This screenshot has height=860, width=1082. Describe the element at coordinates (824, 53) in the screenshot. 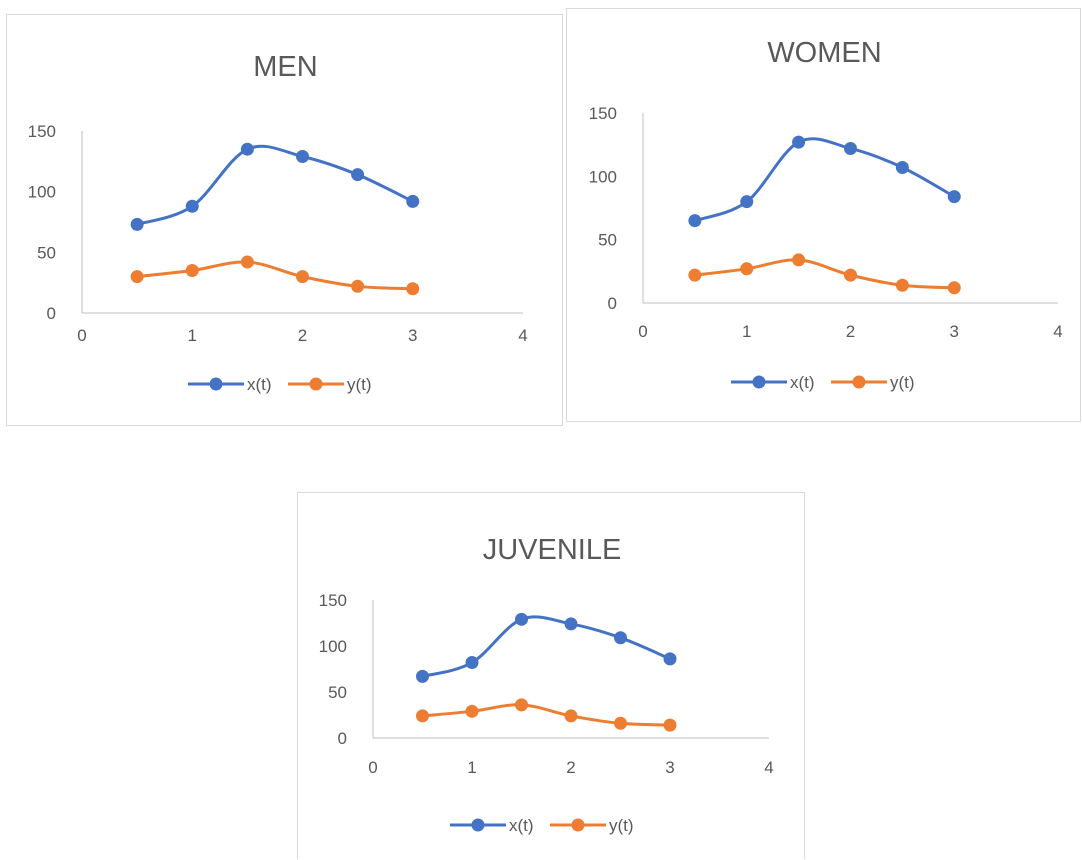

I see `chart-title: WOMEN` at that location.